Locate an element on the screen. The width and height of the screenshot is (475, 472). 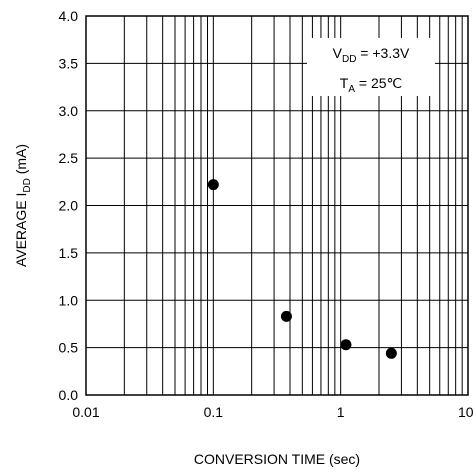
y-axis-title: AVERAGE IDD (mA) is located at coordinates (23, 205).